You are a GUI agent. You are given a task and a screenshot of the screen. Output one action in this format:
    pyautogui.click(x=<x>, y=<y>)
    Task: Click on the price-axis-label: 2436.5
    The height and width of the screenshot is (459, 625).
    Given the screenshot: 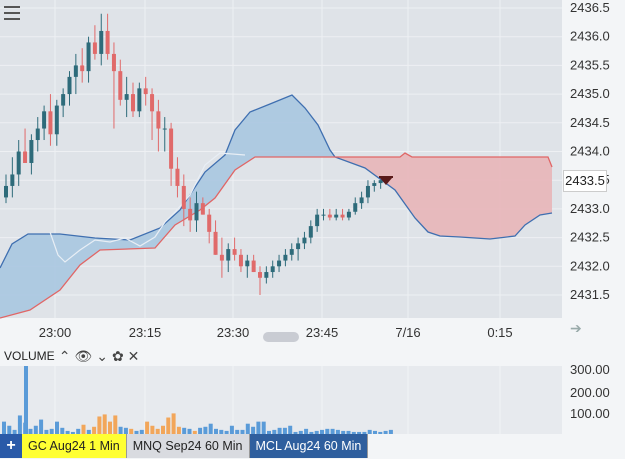 What is the action you would take?
    pyautogui.click(x=590, y=7)
    